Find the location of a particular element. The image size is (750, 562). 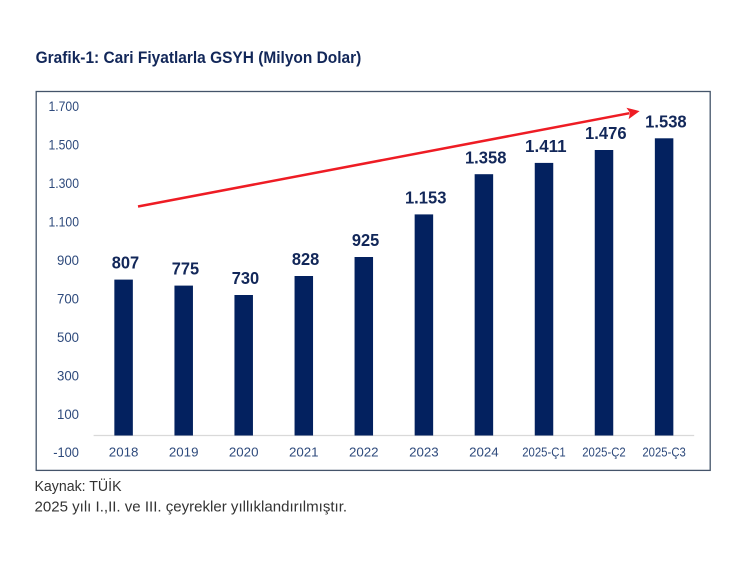

svg-text: 1.476 is located at coordinates (606, 133).